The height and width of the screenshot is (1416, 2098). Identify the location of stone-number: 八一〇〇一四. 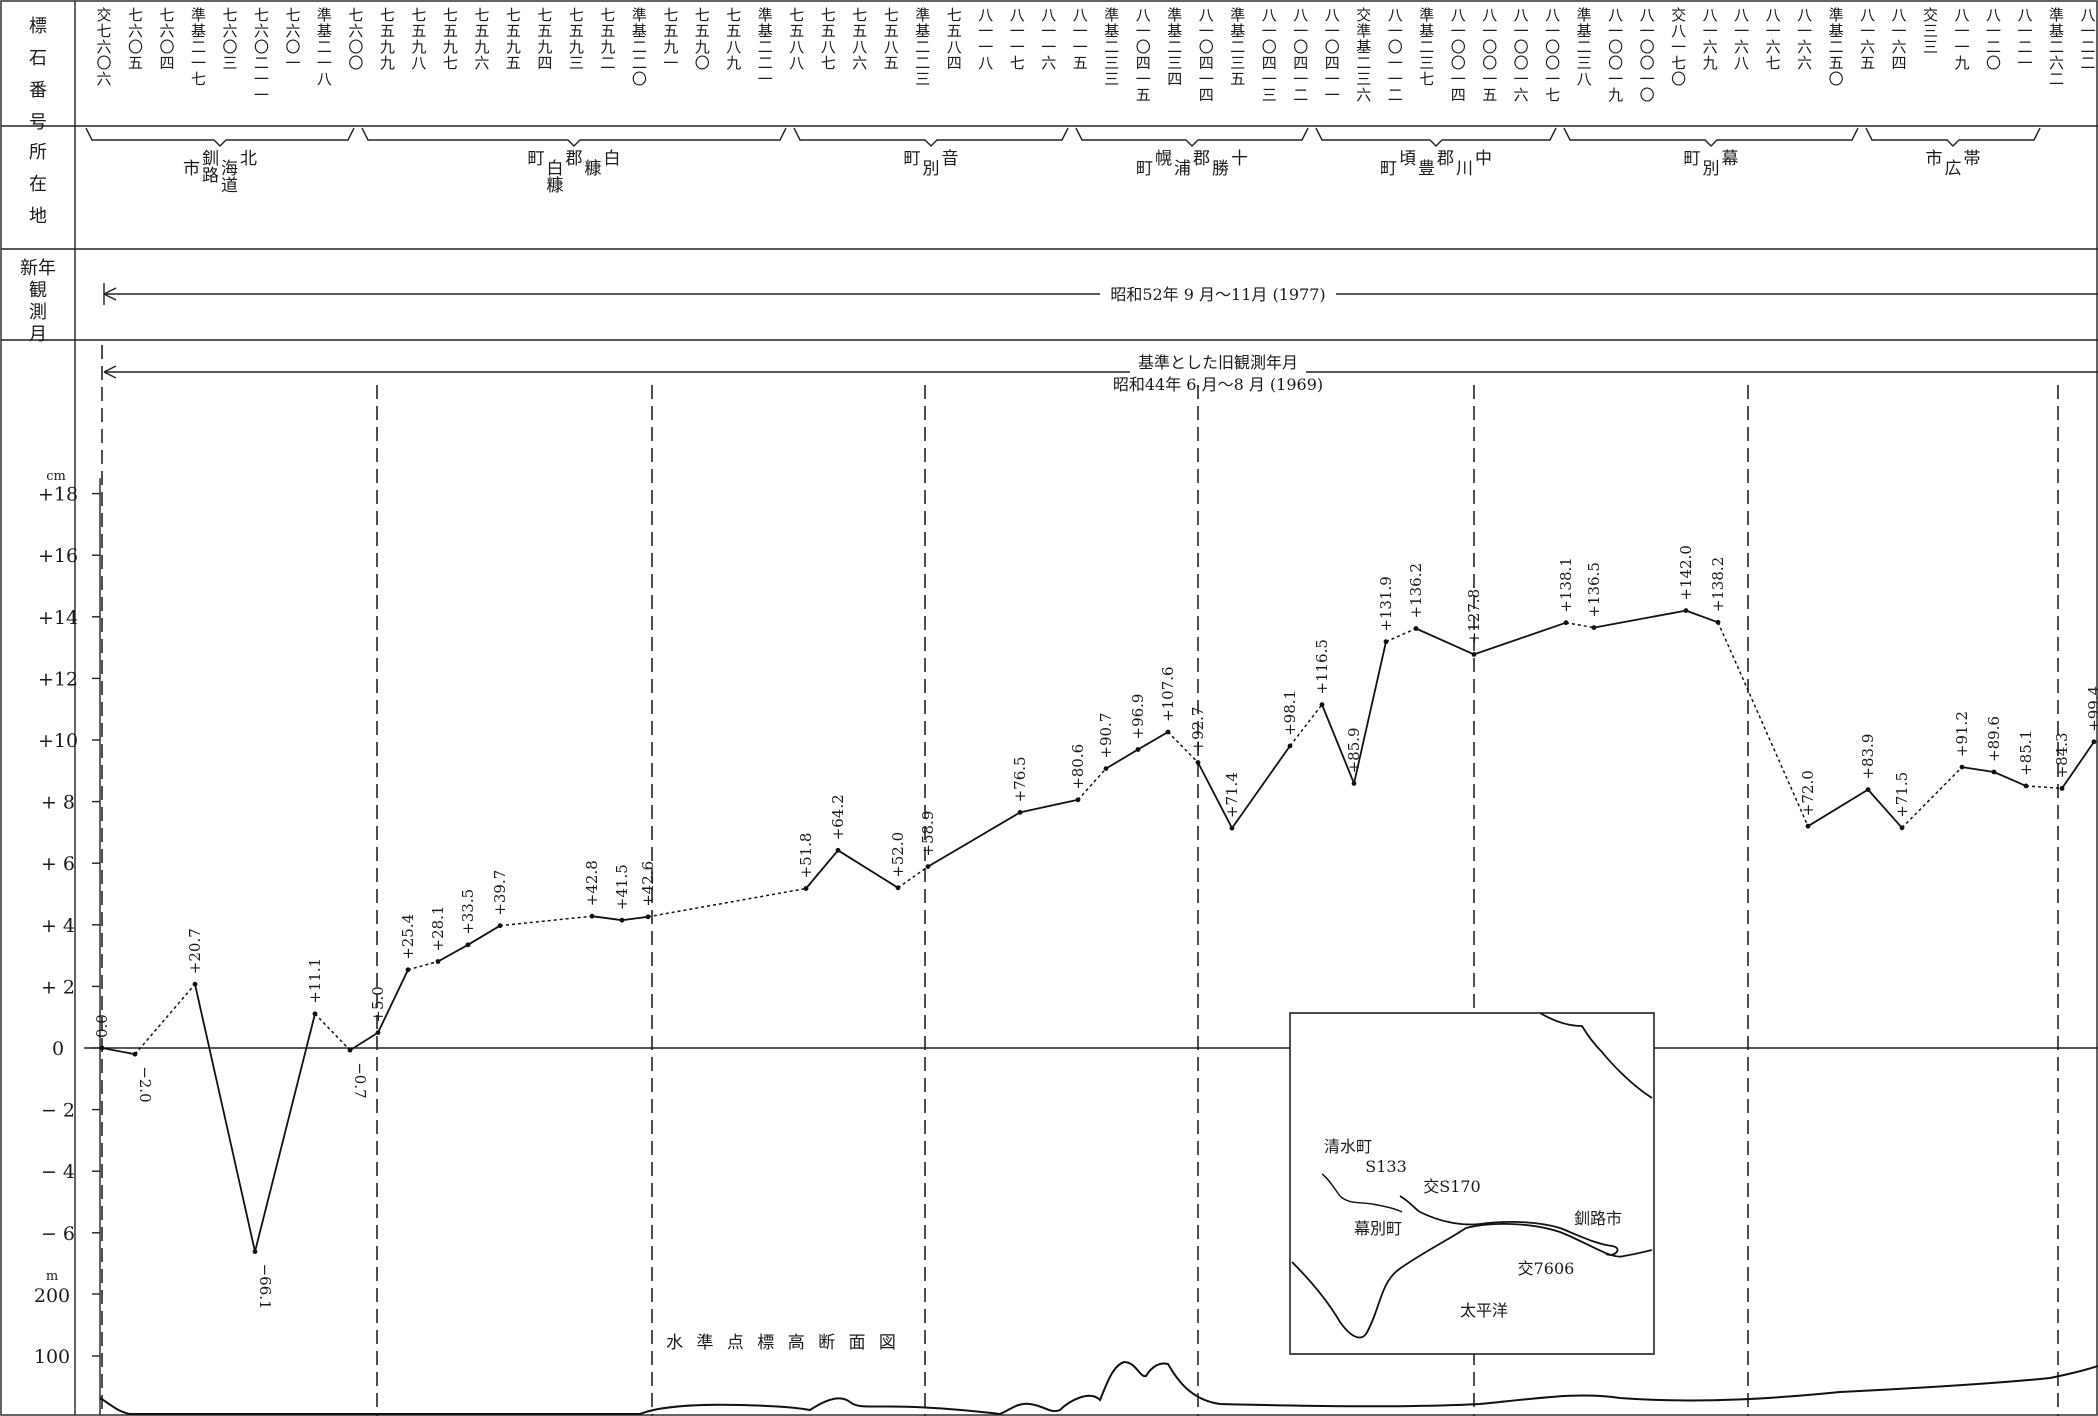
(1458, 55).